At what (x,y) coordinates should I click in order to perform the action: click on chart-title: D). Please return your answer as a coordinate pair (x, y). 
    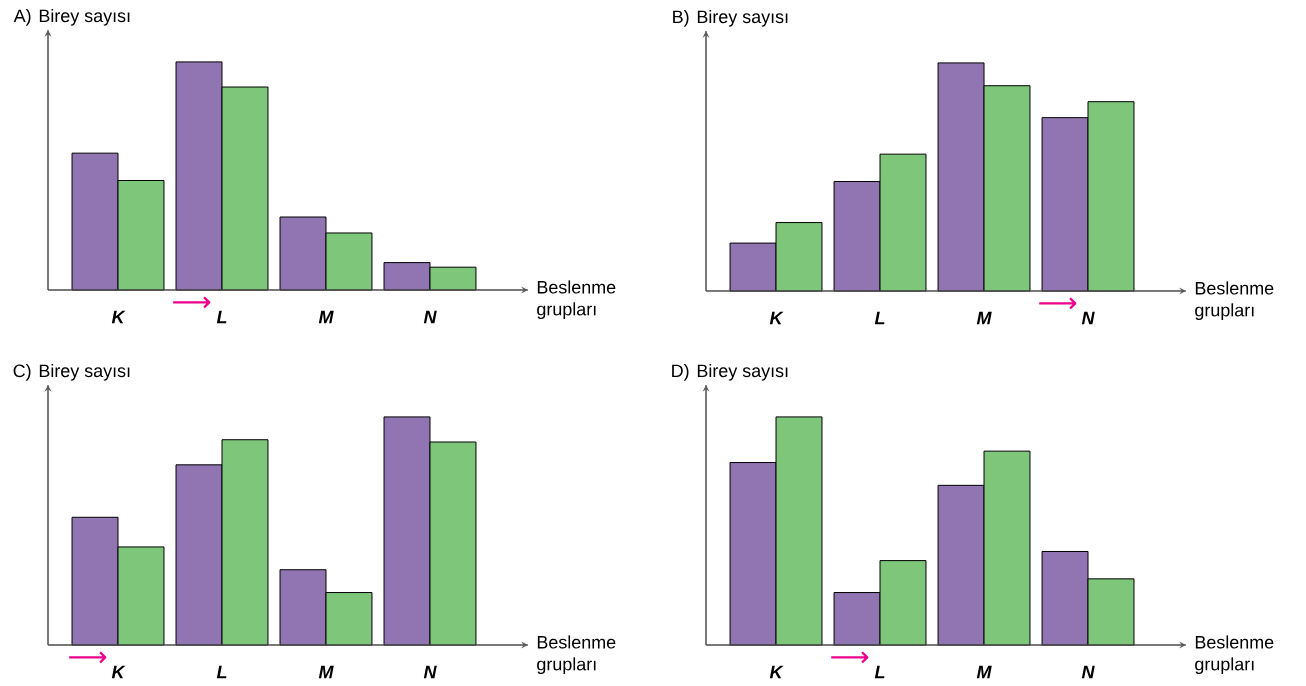
    Looking at the image, I should click on (680, 372).